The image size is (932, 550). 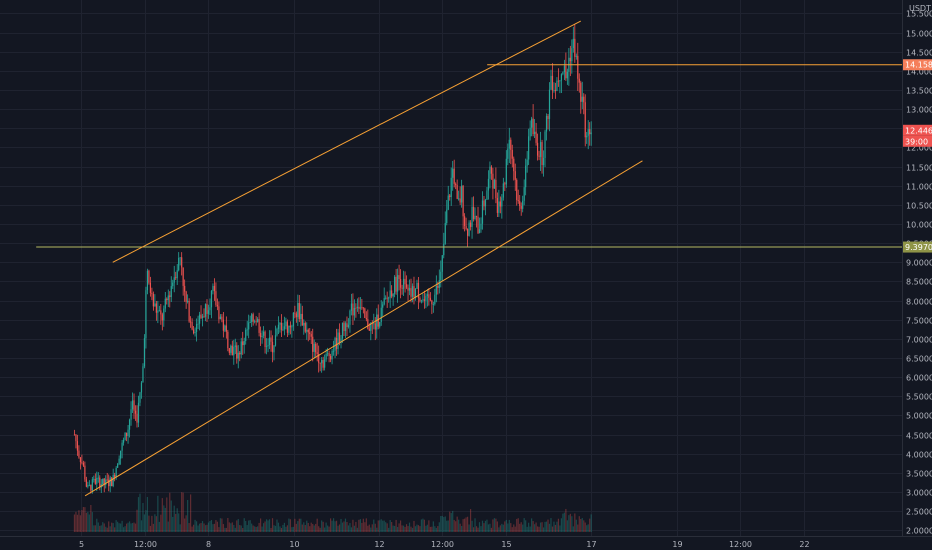 What do you see at coordinates (919, 321) in the screenshot?
I see `price-tick-label: 7.5000` at bounding box center [919, 321].